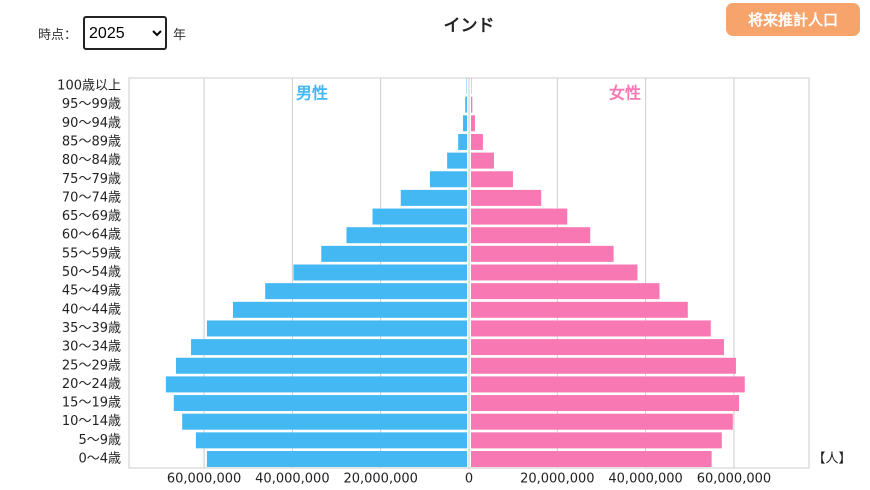 The height and width of the screenshot is (490, 870). Describe the element at coordinates (99, 440) in the screenshot. I see `y-tick-label: 5〜9歳` at that location.